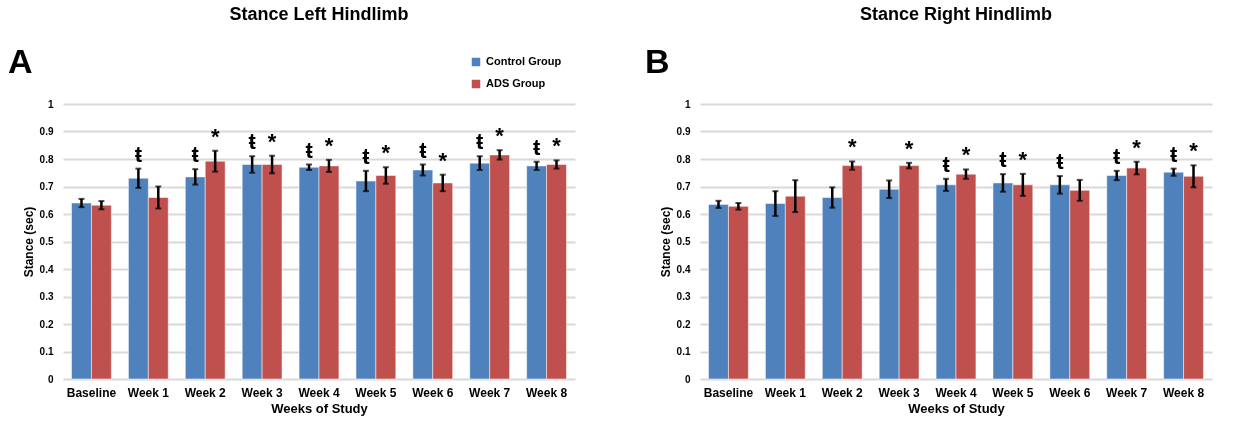  Describe the element at coordinates (319, 14) in the screenshot. I see `chart-title: Stance Left Hindlimb` at that location.